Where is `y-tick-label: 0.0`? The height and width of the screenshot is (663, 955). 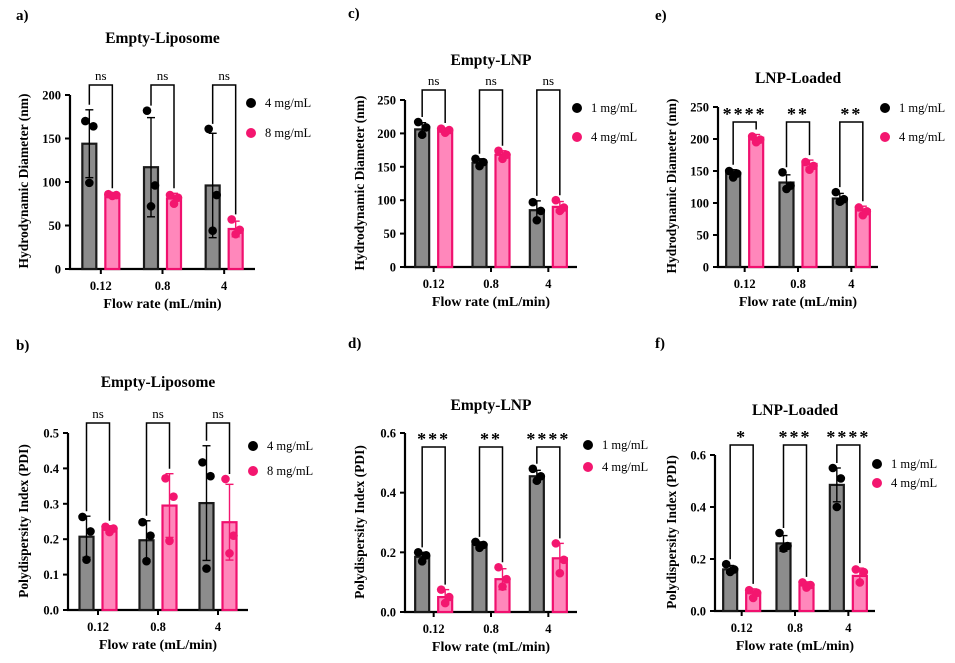
y-tick-label: 0.0 is located at coordinates (388, 613).